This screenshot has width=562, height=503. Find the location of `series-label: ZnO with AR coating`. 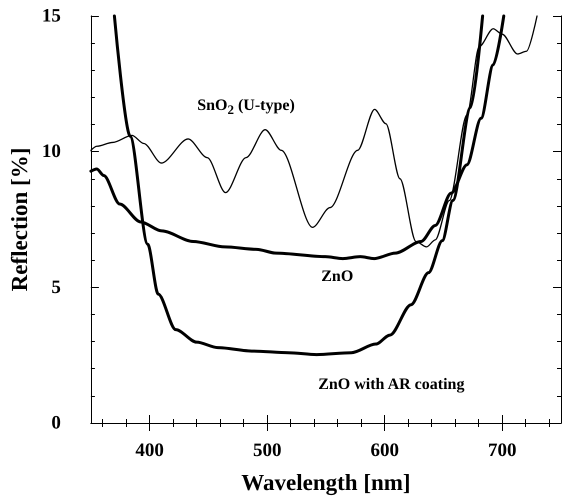

series-label: ZnO with AR coating is located at coordinates (391, 385).